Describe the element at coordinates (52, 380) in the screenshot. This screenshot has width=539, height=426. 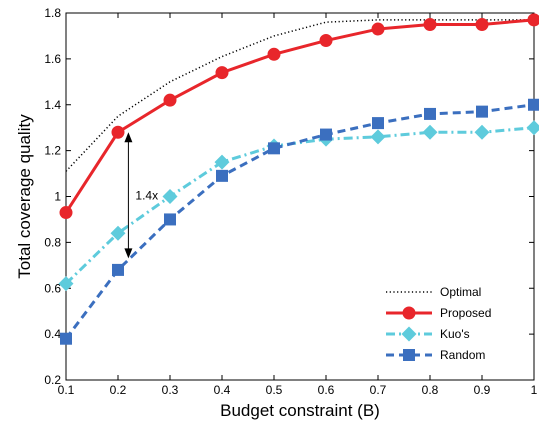
I see `y-tick-label: 0.2` at that location.